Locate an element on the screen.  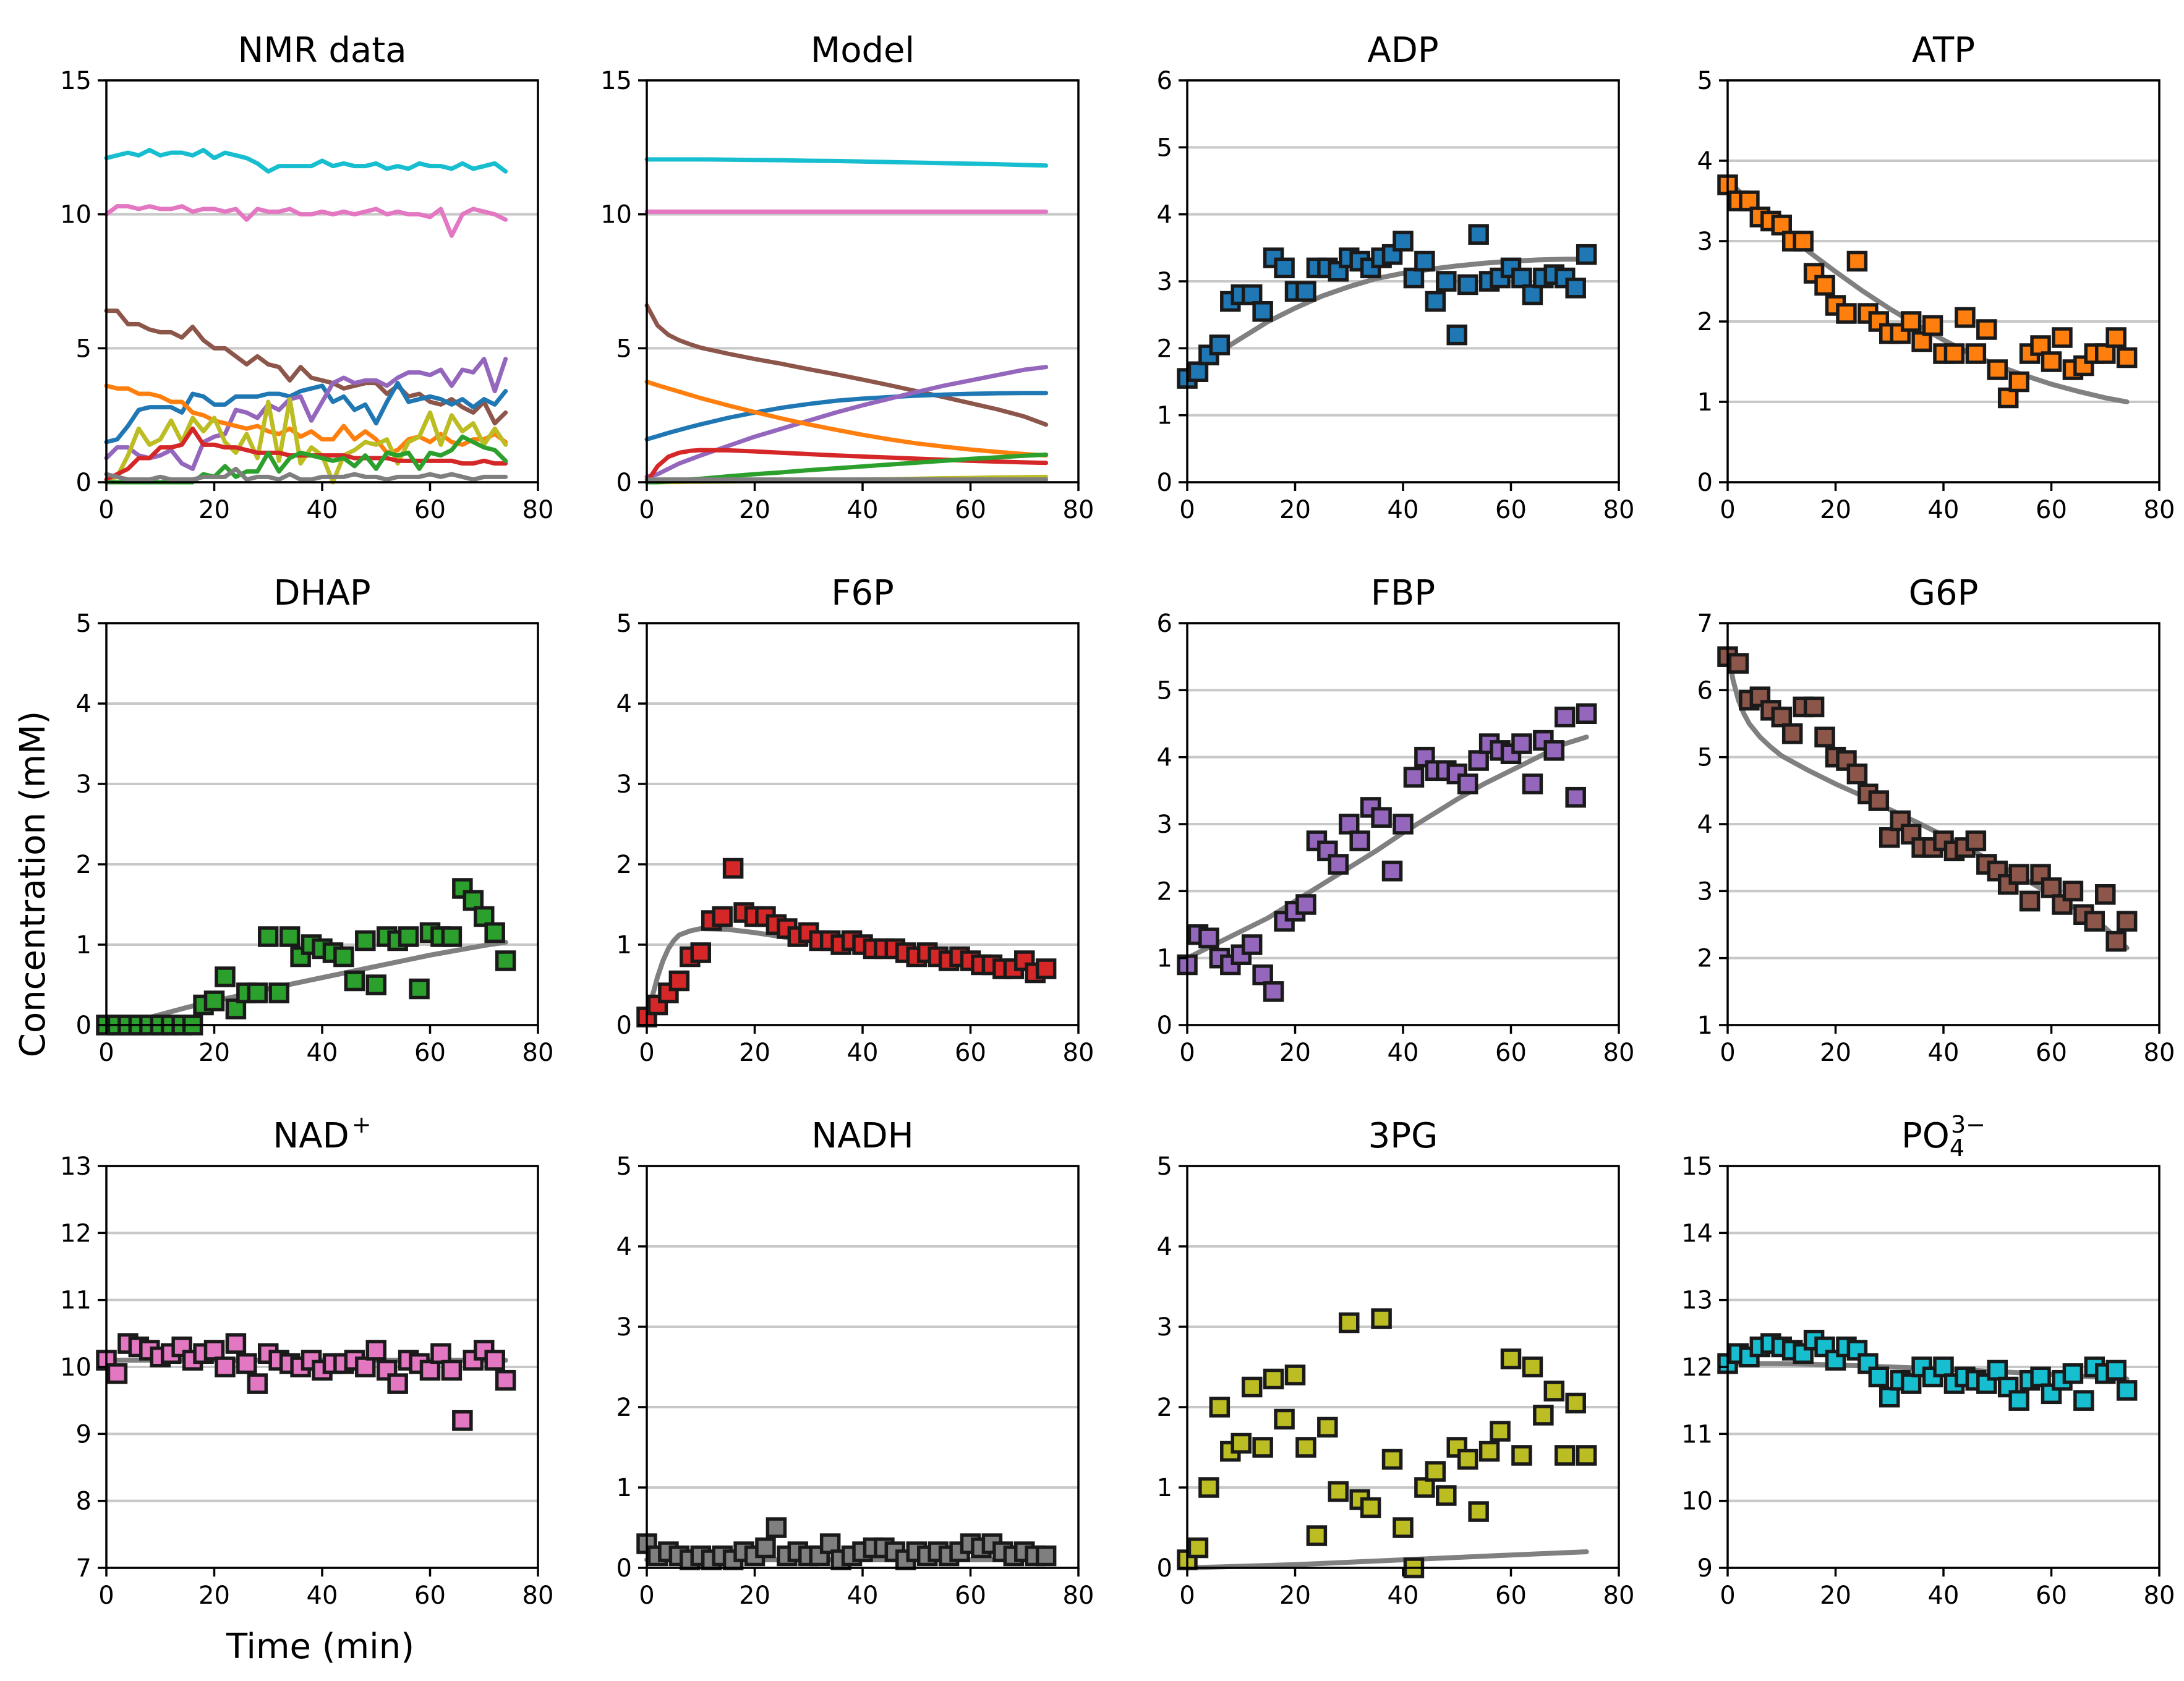
panel-po4: 0 20 40 60 80 9 10 11 12 13 14 15 PO43− is located at coordinates (1928, 1361).